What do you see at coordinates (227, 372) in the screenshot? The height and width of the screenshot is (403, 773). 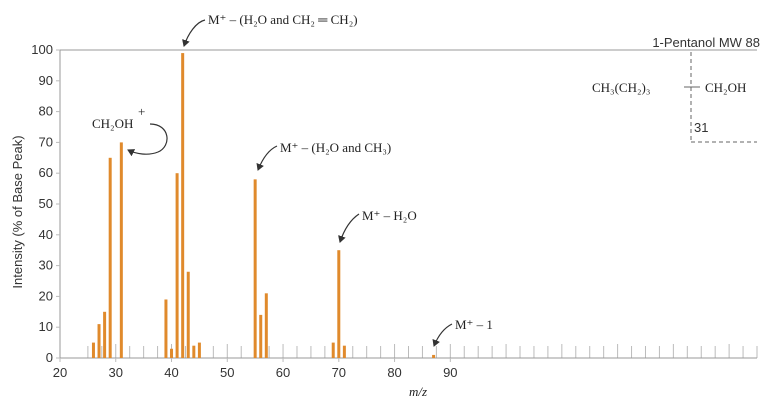 I see `x-tick-label: 50` at bounding box center [227, 372].